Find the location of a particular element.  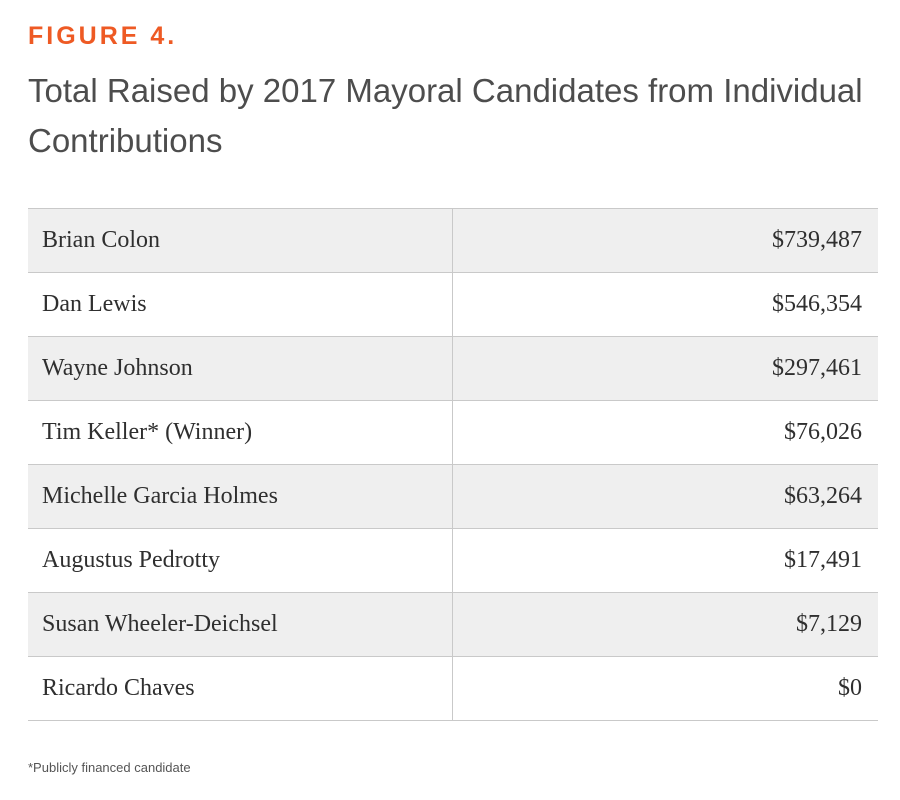

table-row: Susan Wheeler-Deichsel $7,129 is located at coordinates (453, 624).